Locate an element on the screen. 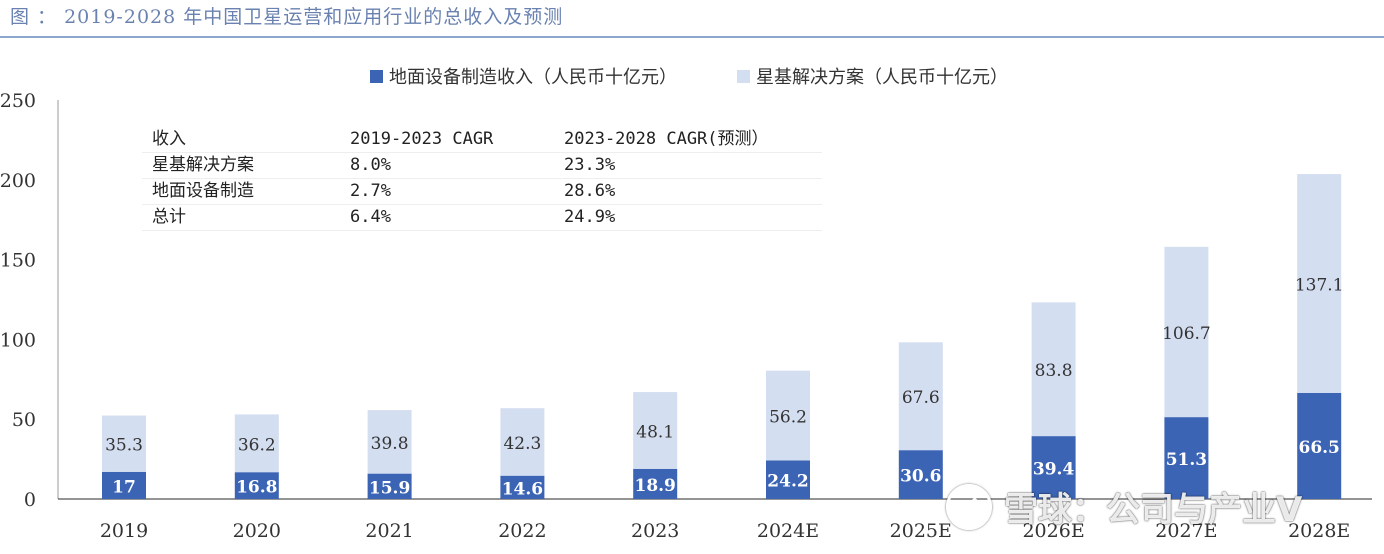  data-label: 39.8 is located at coordinates (390, 444).